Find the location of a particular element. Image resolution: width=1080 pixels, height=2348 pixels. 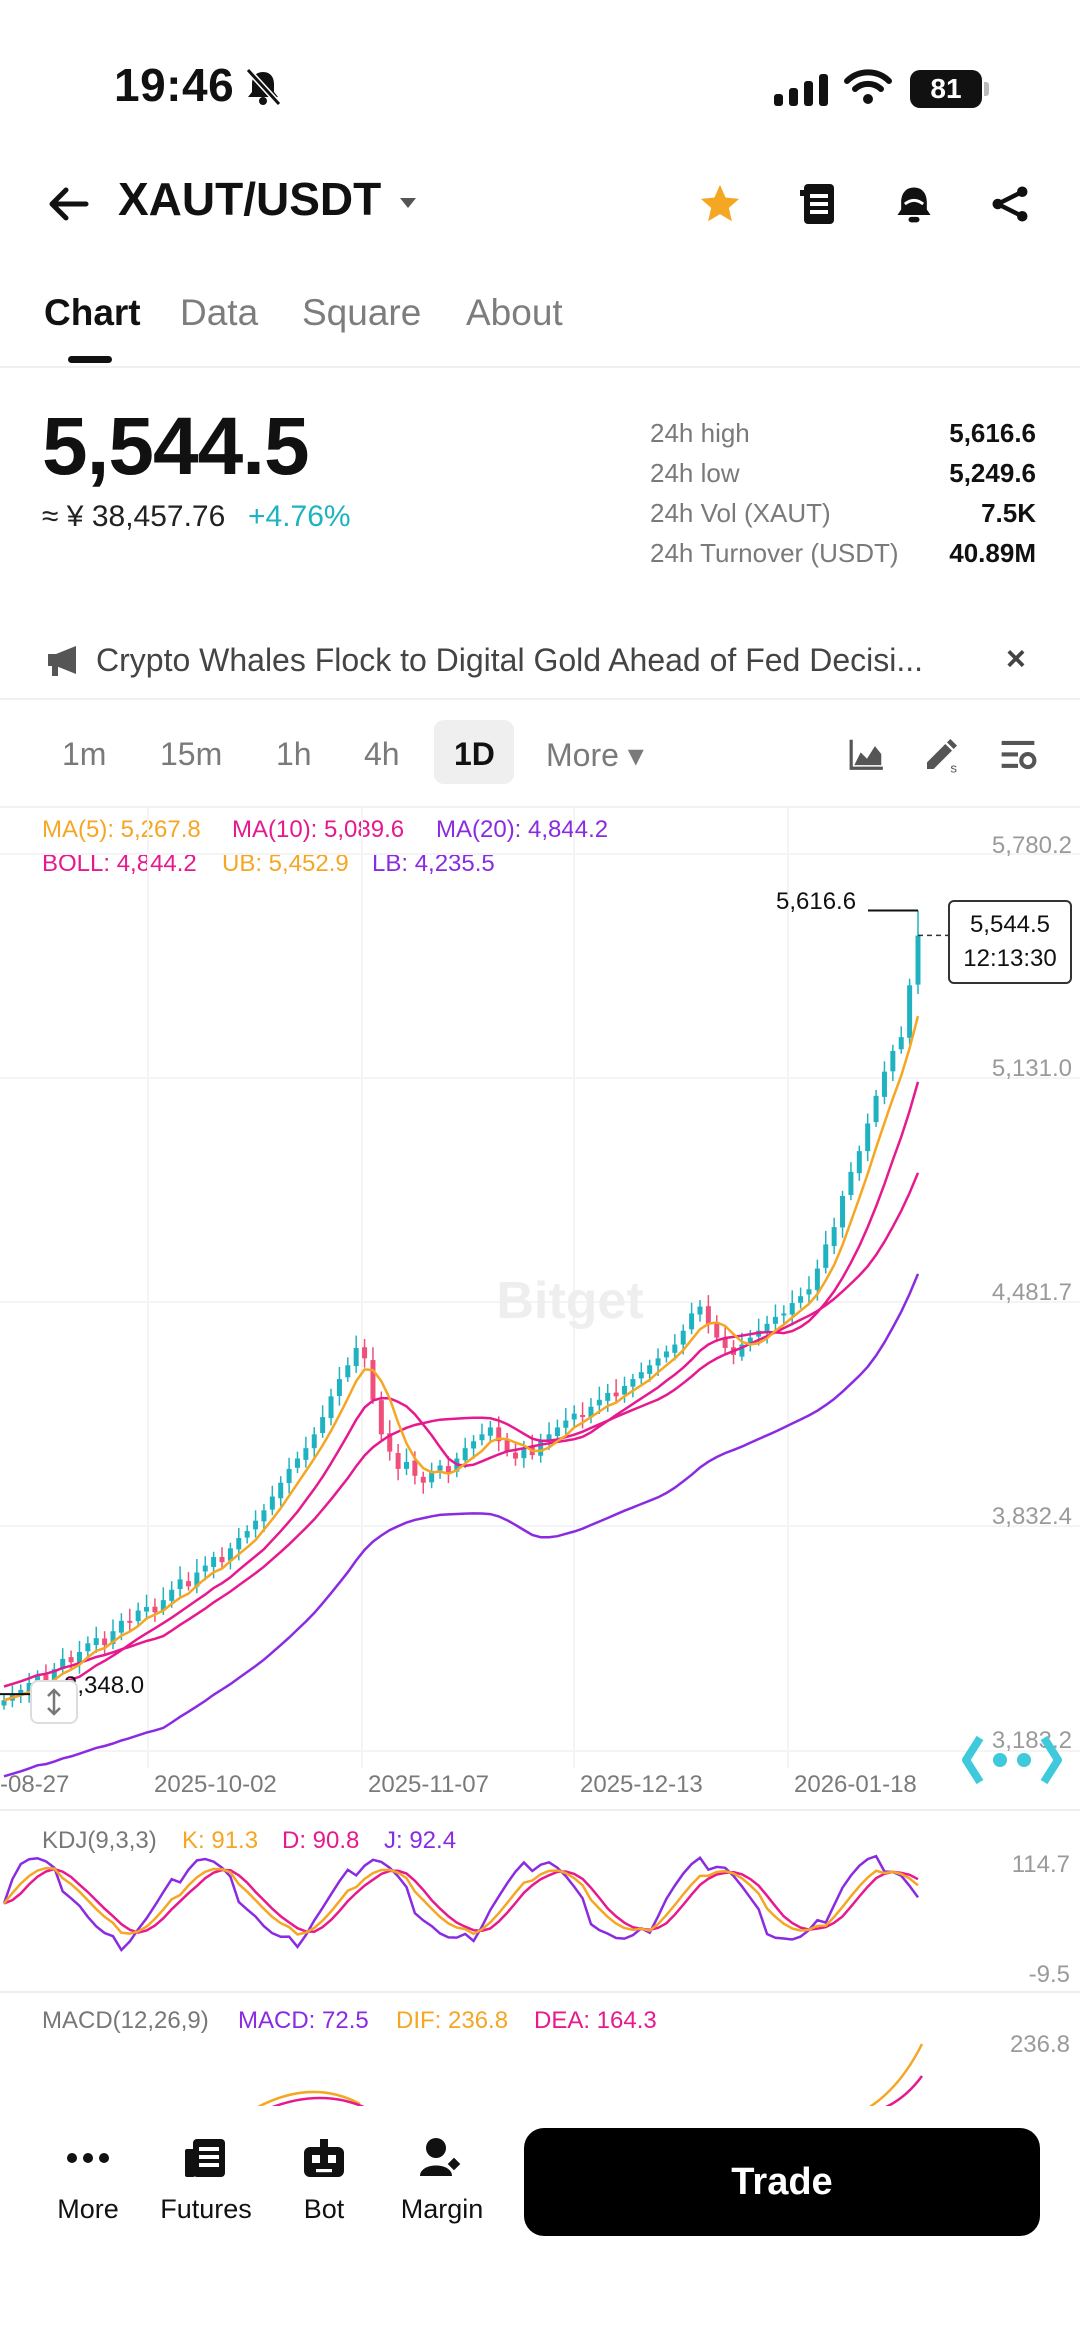

chart-type-icon is located at coordinates (867, 754).